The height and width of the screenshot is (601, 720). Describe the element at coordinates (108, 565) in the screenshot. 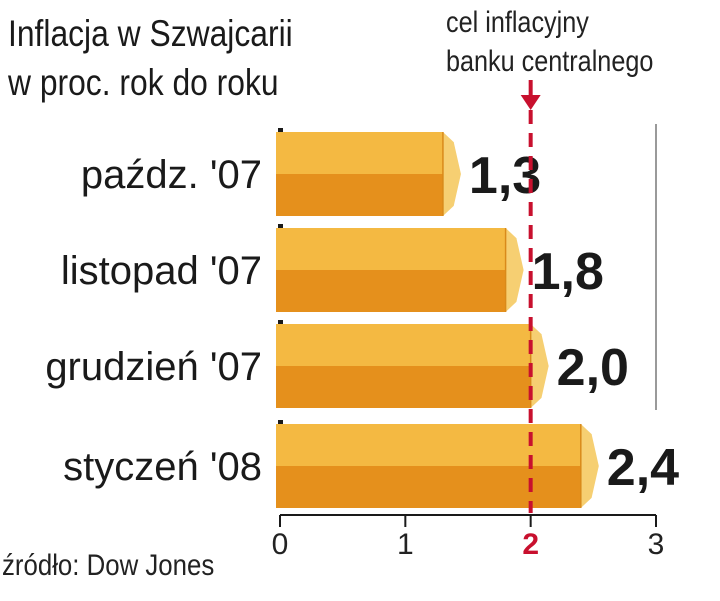

I see `source-note: źródło: Dow Jones` at that location.